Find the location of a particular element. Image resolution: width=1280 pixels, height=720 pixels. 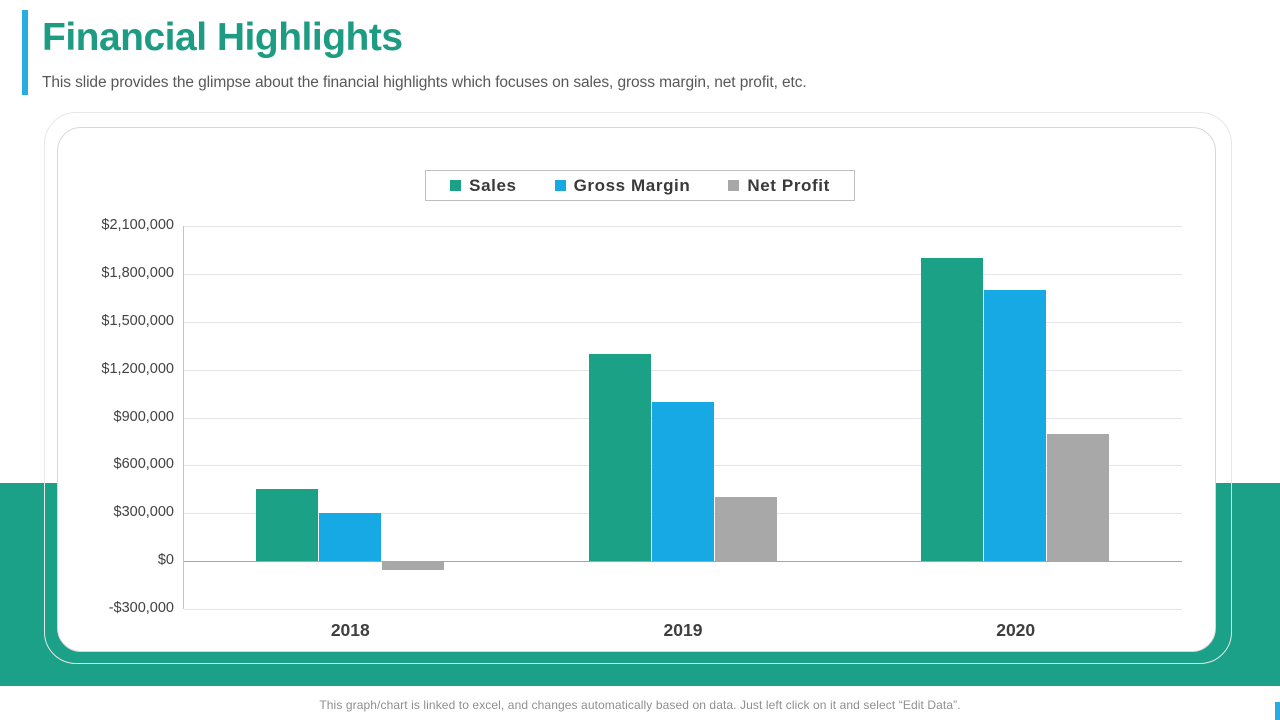

legend-item-net-profit: Net Profit is located at coordinates (779, 186).